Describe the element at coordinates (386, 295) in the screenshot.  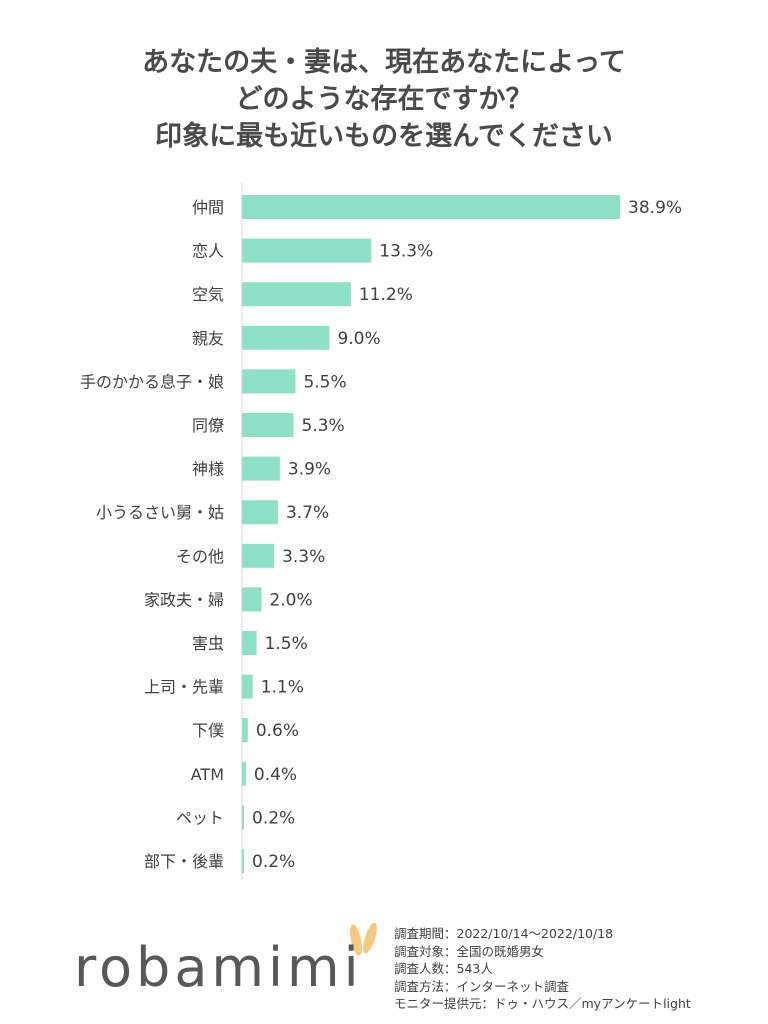
I see `value-label: 11.2%` at that location.